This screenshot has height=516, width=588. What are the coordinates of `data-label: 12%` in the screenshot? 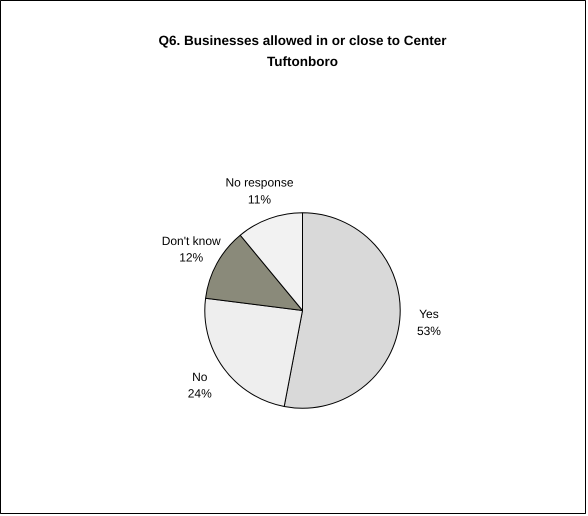 It's located at (191, 257).